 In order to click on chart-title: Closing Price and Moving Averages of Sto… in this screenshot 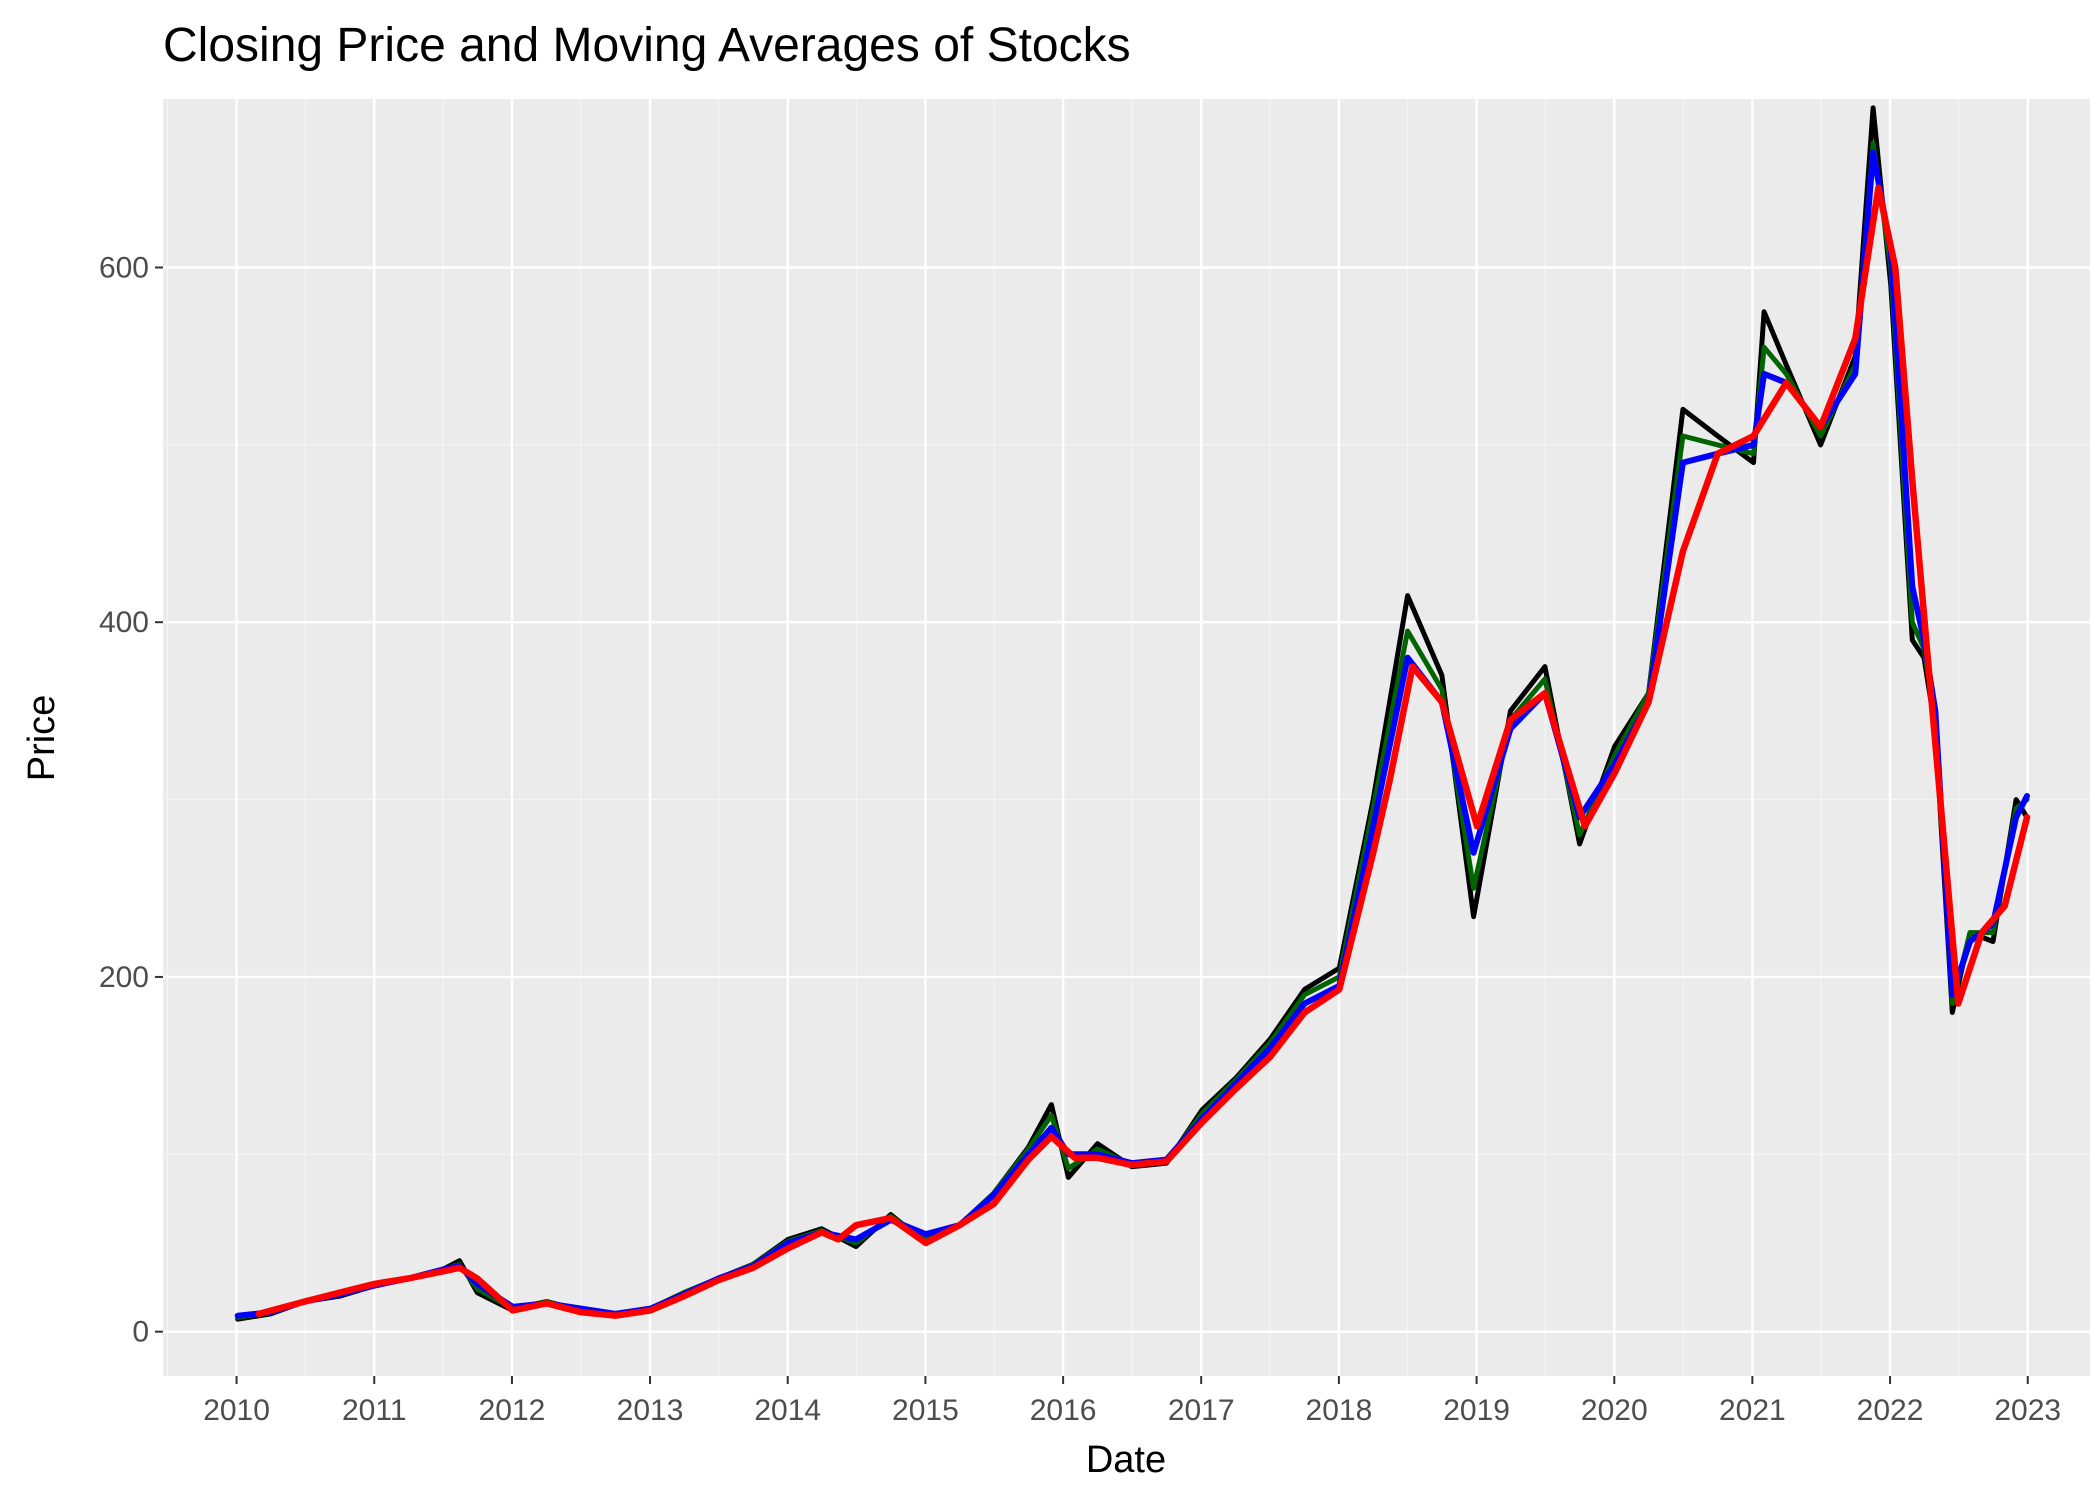, I will do `click(647, 45)`.